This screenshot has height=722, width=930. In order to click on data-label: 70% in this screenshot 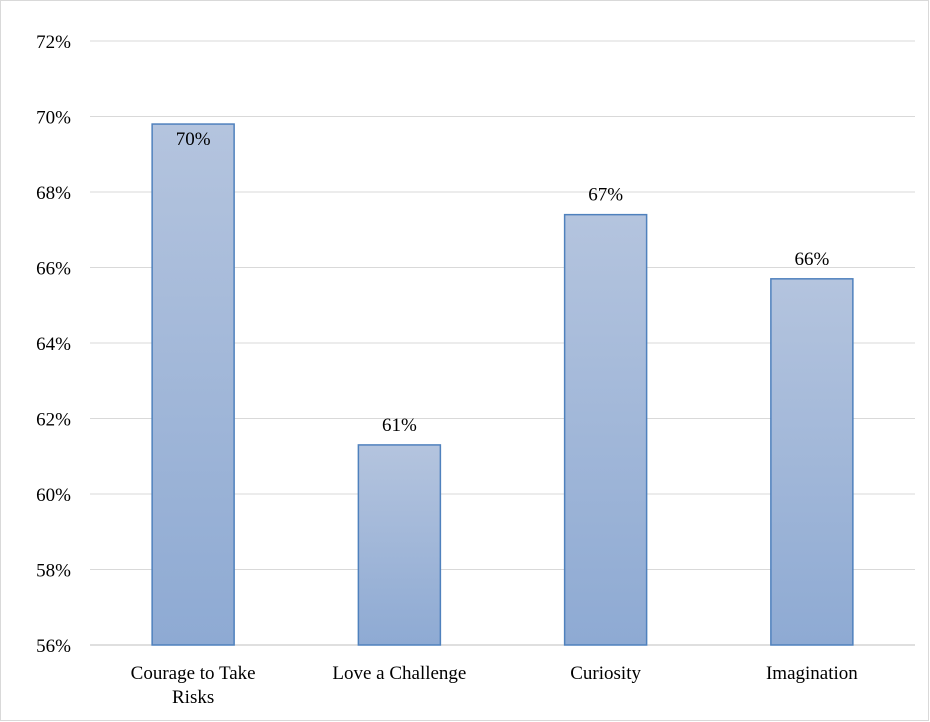, I will do `click(193, 139)`.